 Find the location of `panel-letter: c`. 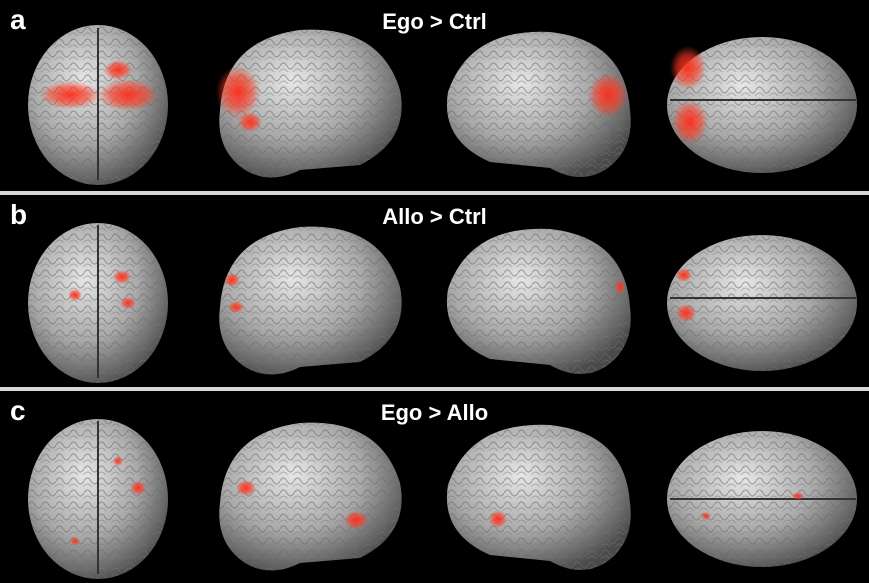

panel-letter: c is located at coordinates (18, 410).